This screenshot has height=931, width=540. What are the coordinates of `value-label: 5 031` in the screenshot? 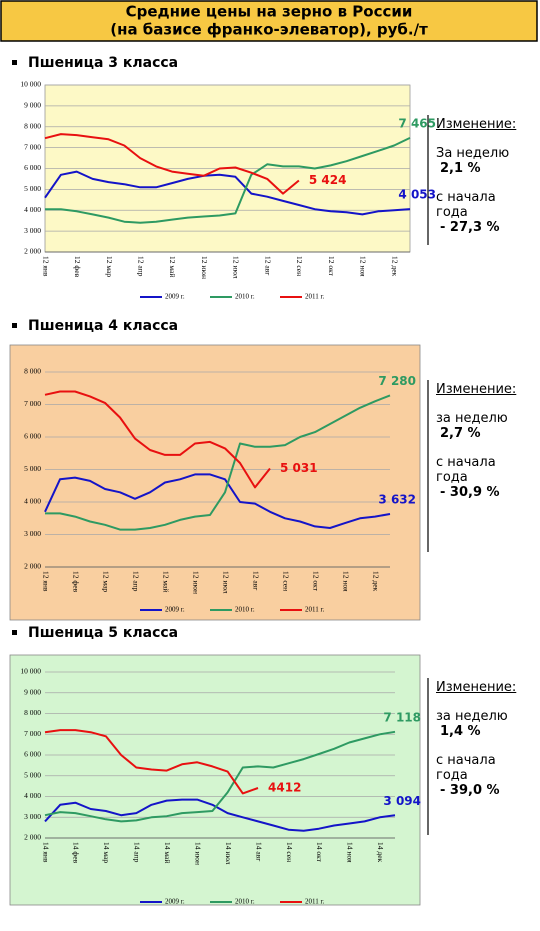 It's located at (299, 468).